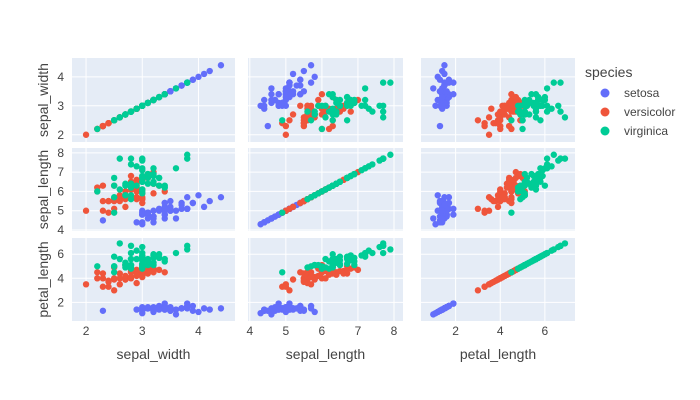  What do you see at coordinates (634, 131) in the screenshot?
I see `legend-item-virginica: virginica` at bounding box center [634, 131].